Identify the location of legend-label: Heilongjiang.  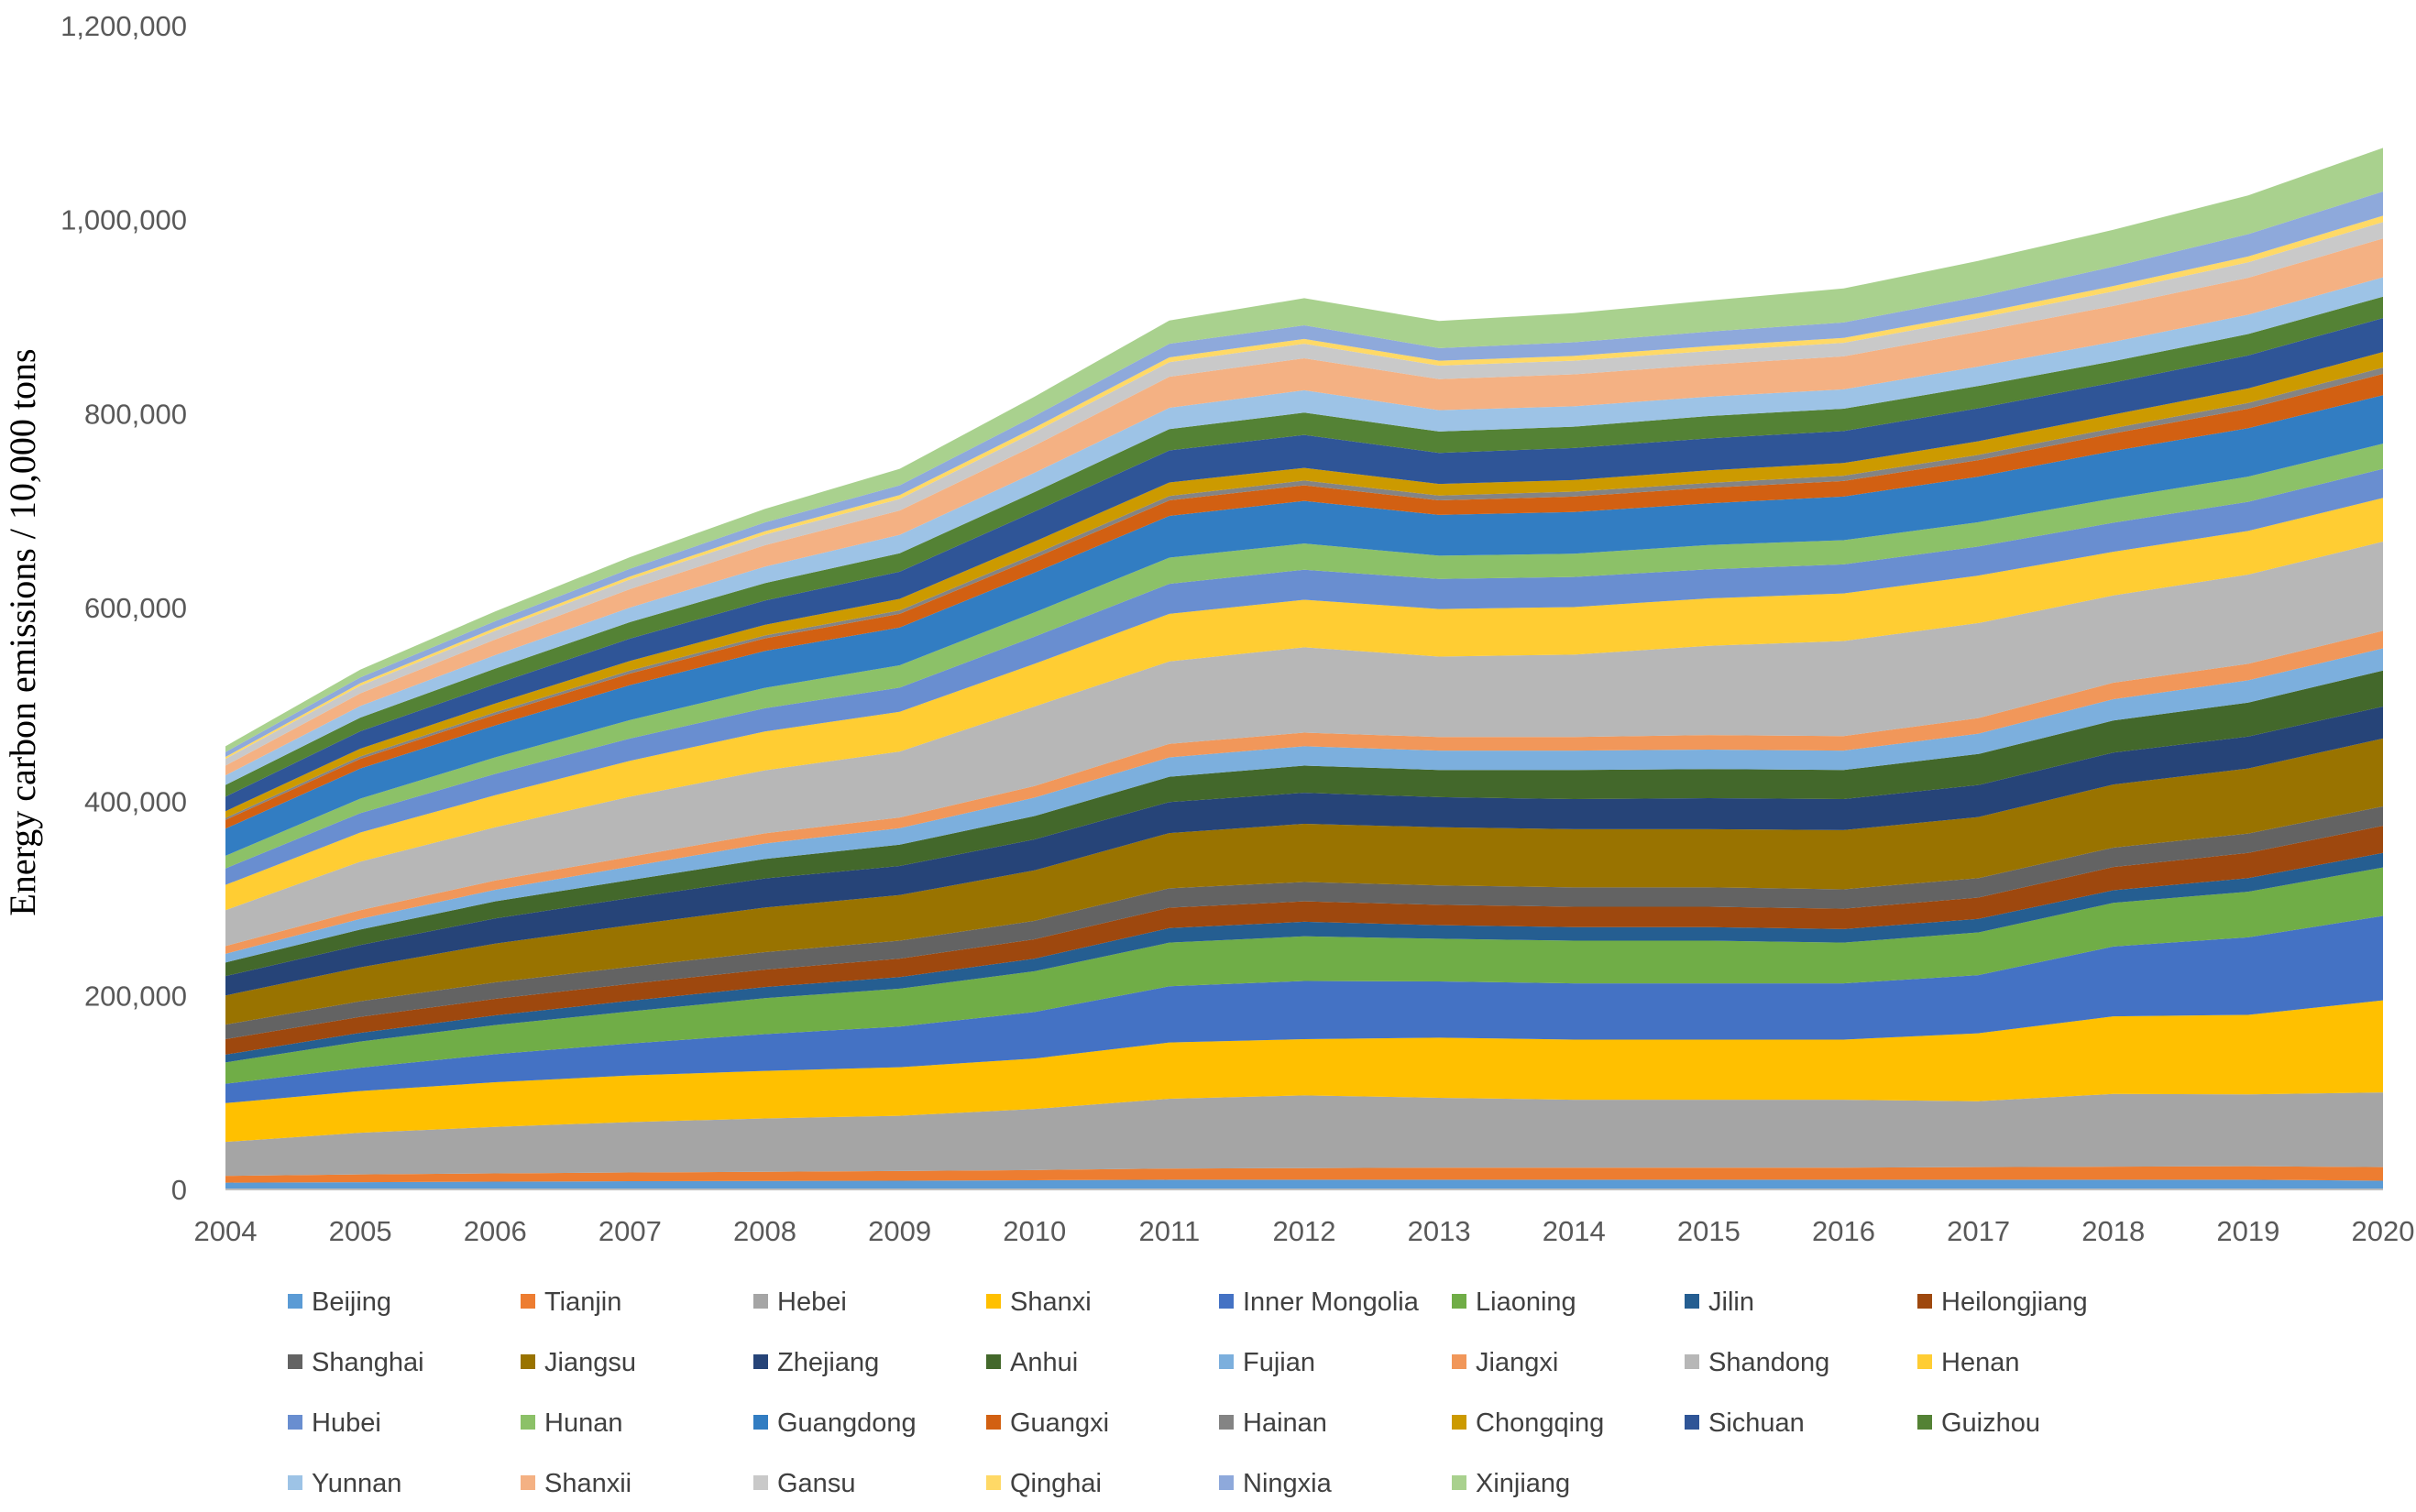
(2015, 1302).